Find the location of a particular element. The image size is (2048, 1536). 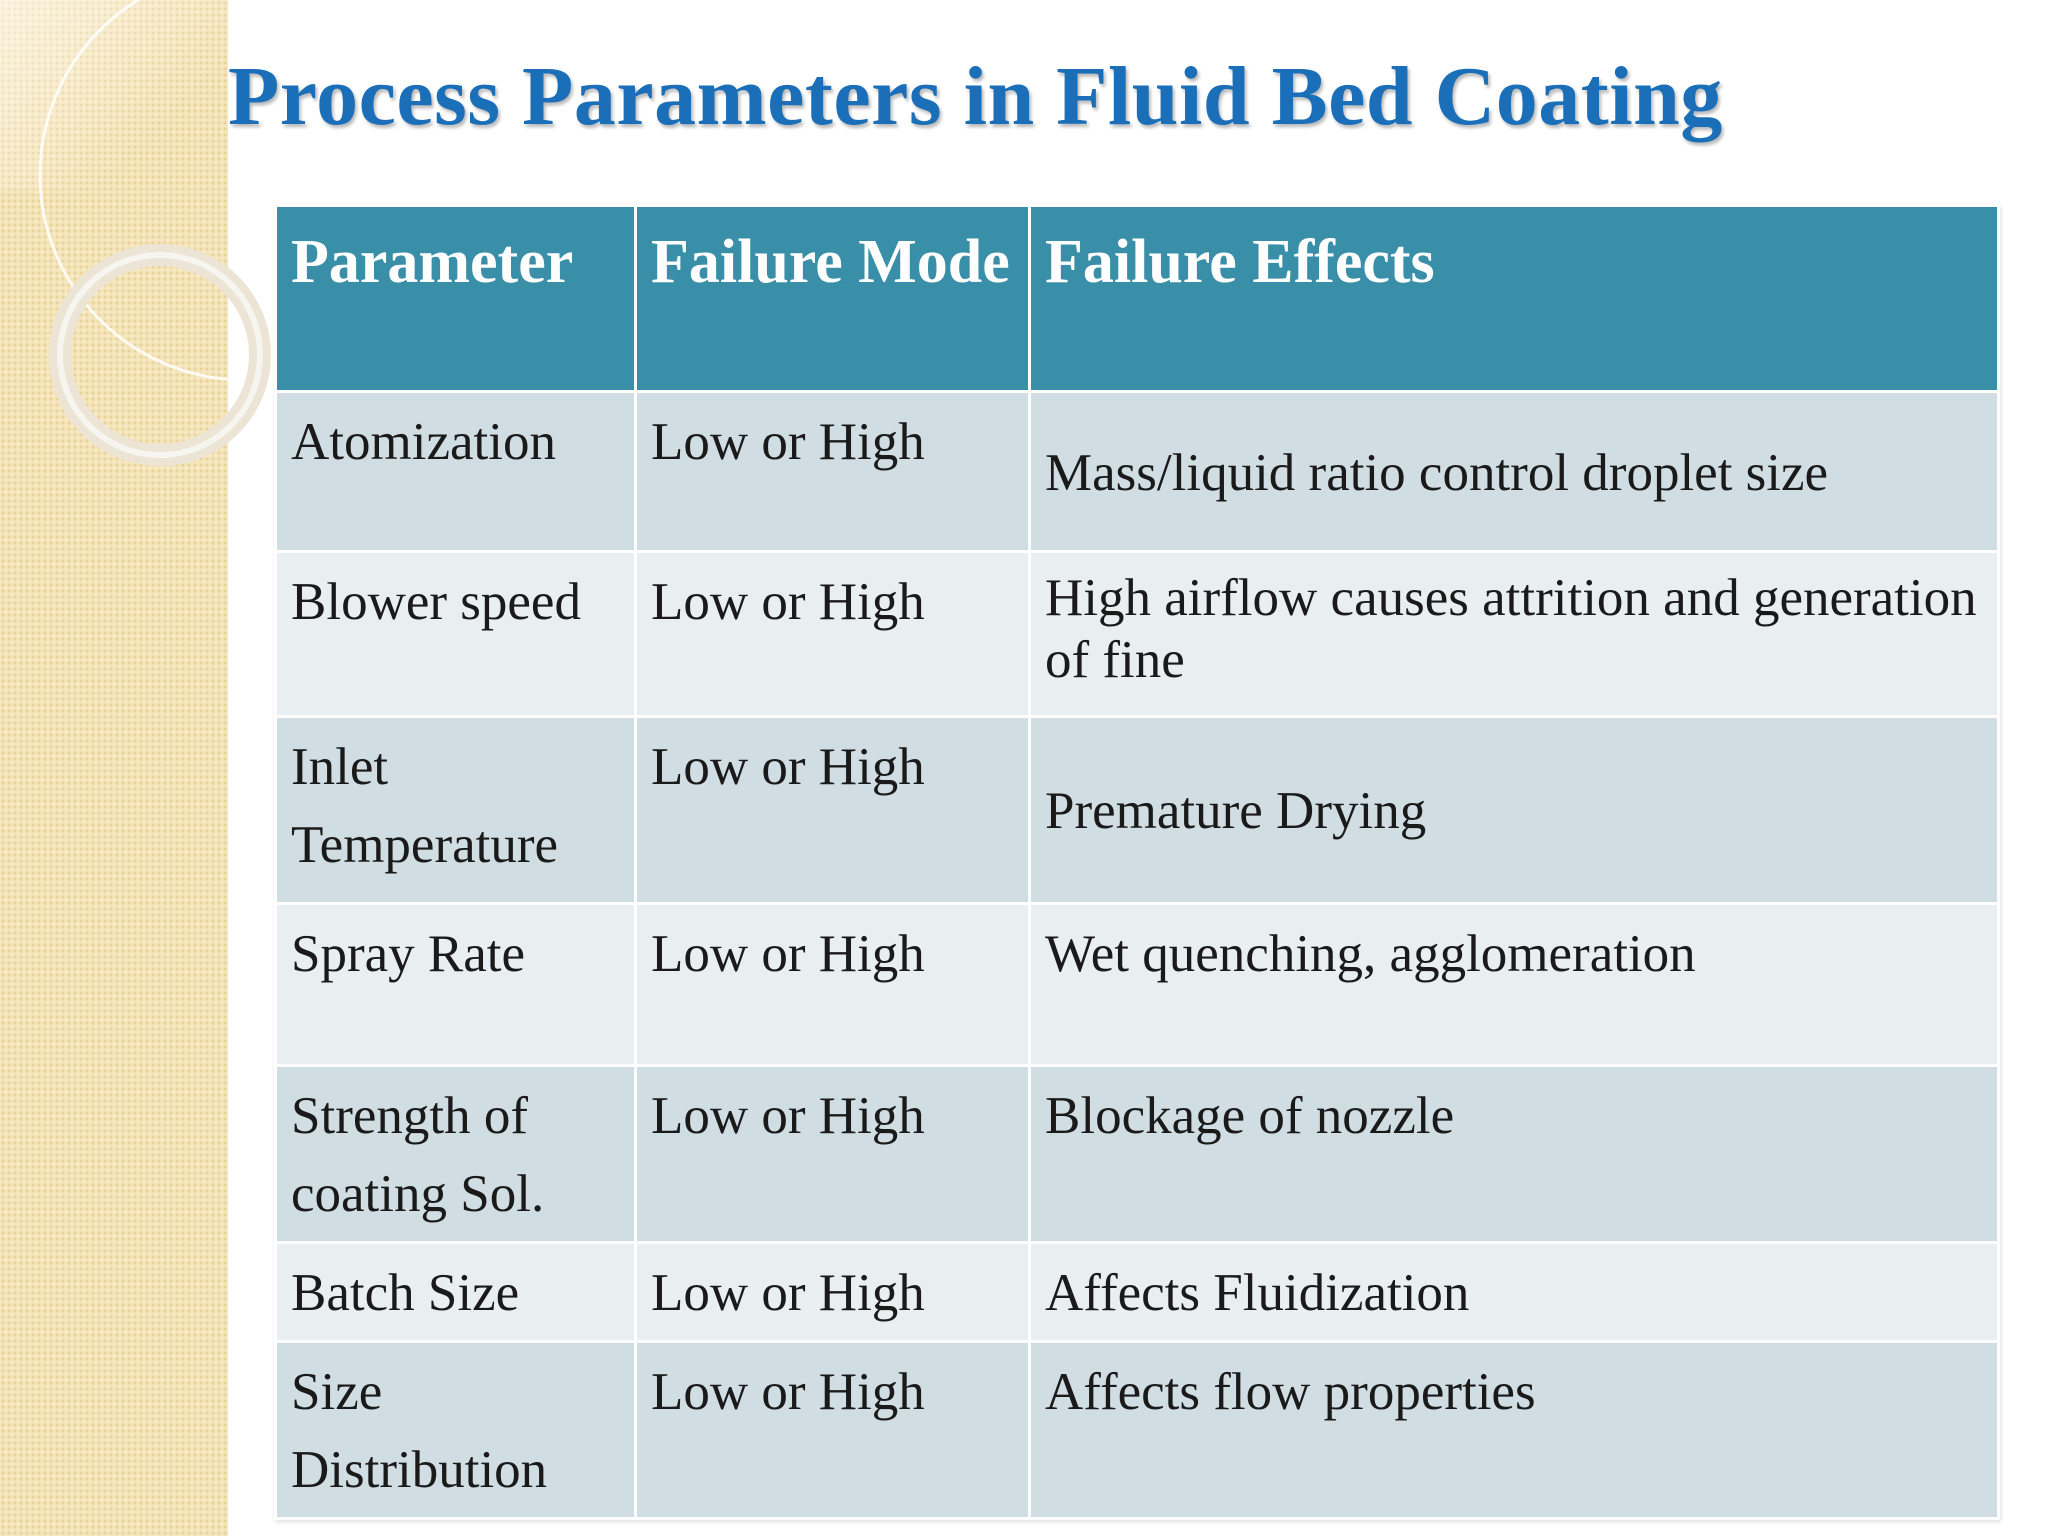

cell-parameter: Batch Size is located at coordinates (455, 1292).